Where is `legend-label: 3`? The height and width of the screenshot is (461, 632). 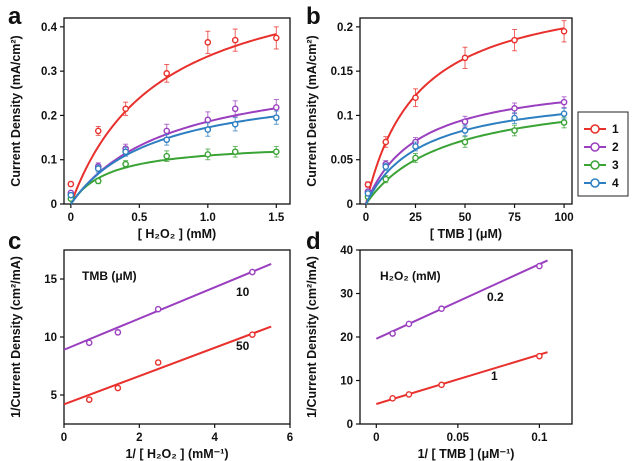
legend-label: 3 is located at coordinates (615, 165).